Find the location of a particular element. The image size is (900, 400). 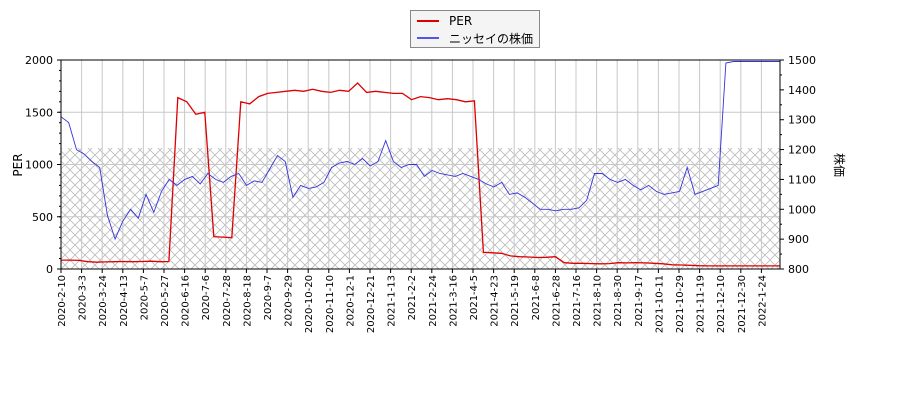

x-tick-label: 2021-2-2 is located at coordinates (412, 297).